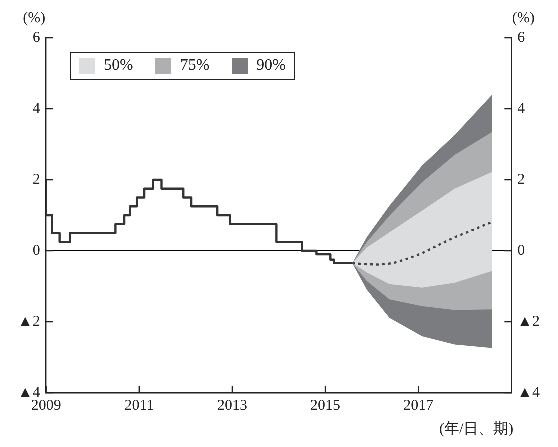 The width and height of the screenshot is (558, 447). Describe the element at coordinates (29, 322) in the screenshot. I see `y-tick-label: ▲2` at that location.